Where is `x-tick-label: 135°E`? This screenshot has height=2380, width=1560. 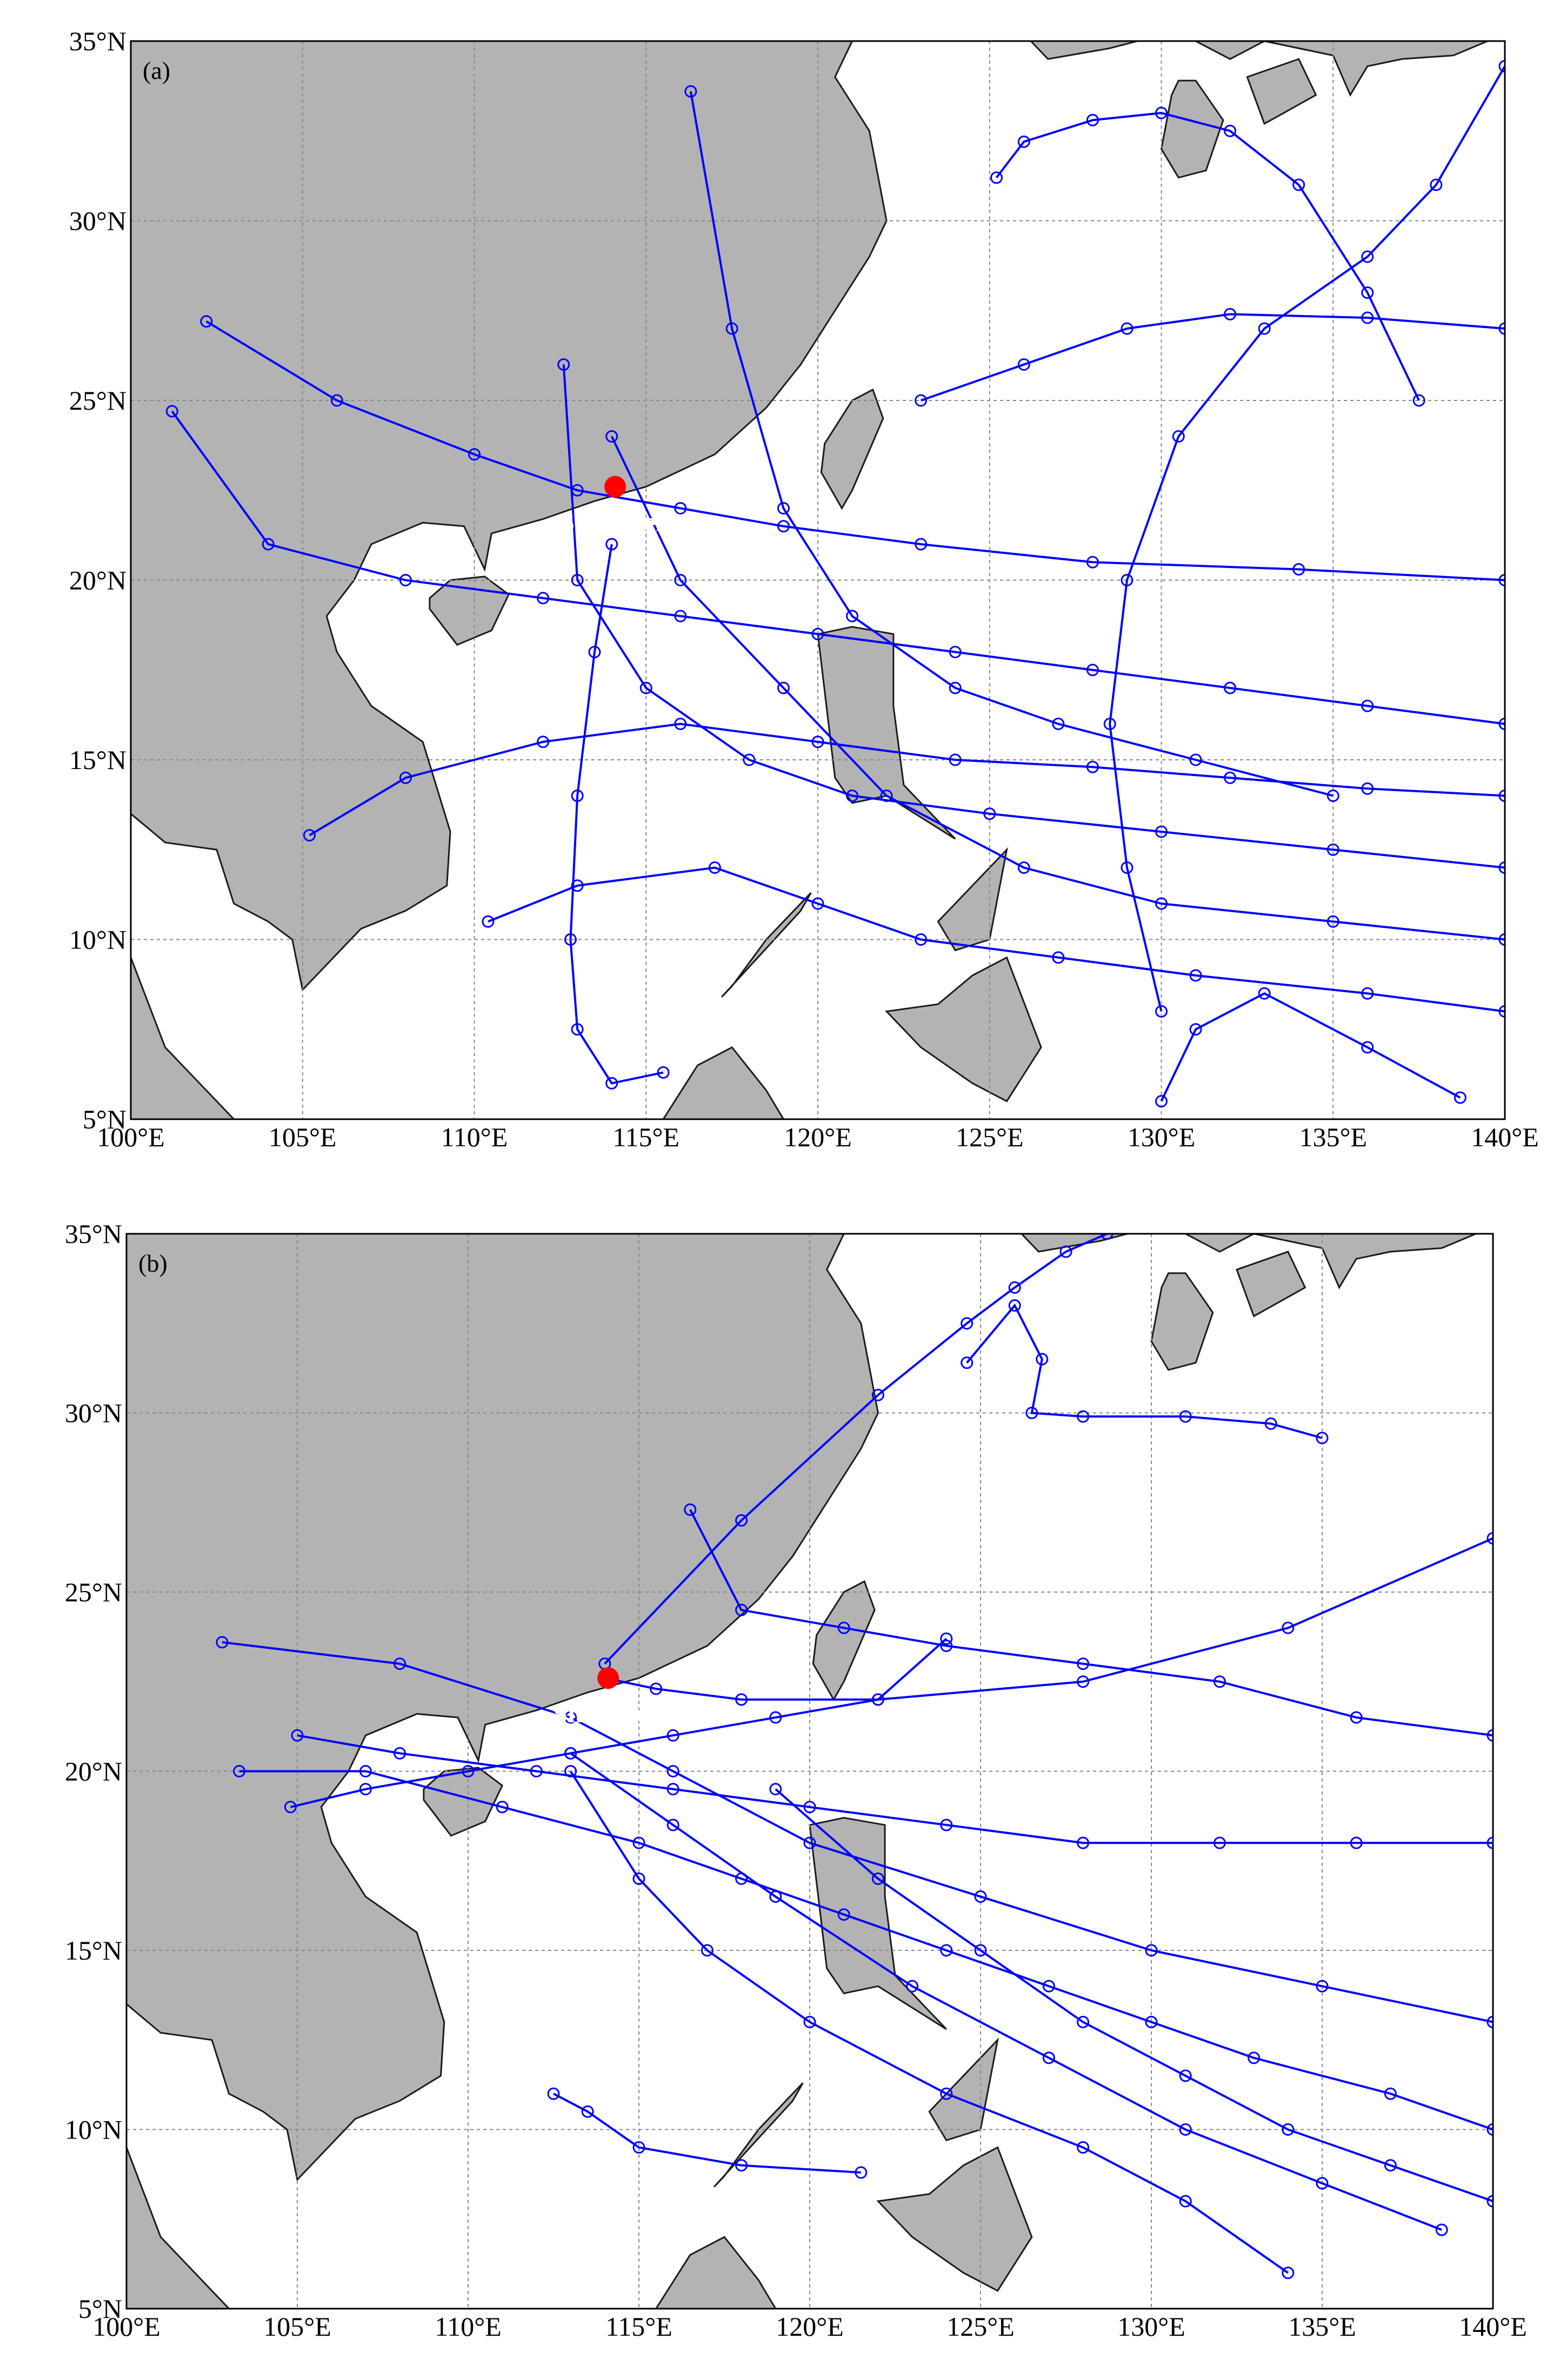
x-tick-label: 135°E is located at coordinates (1333, 1137).